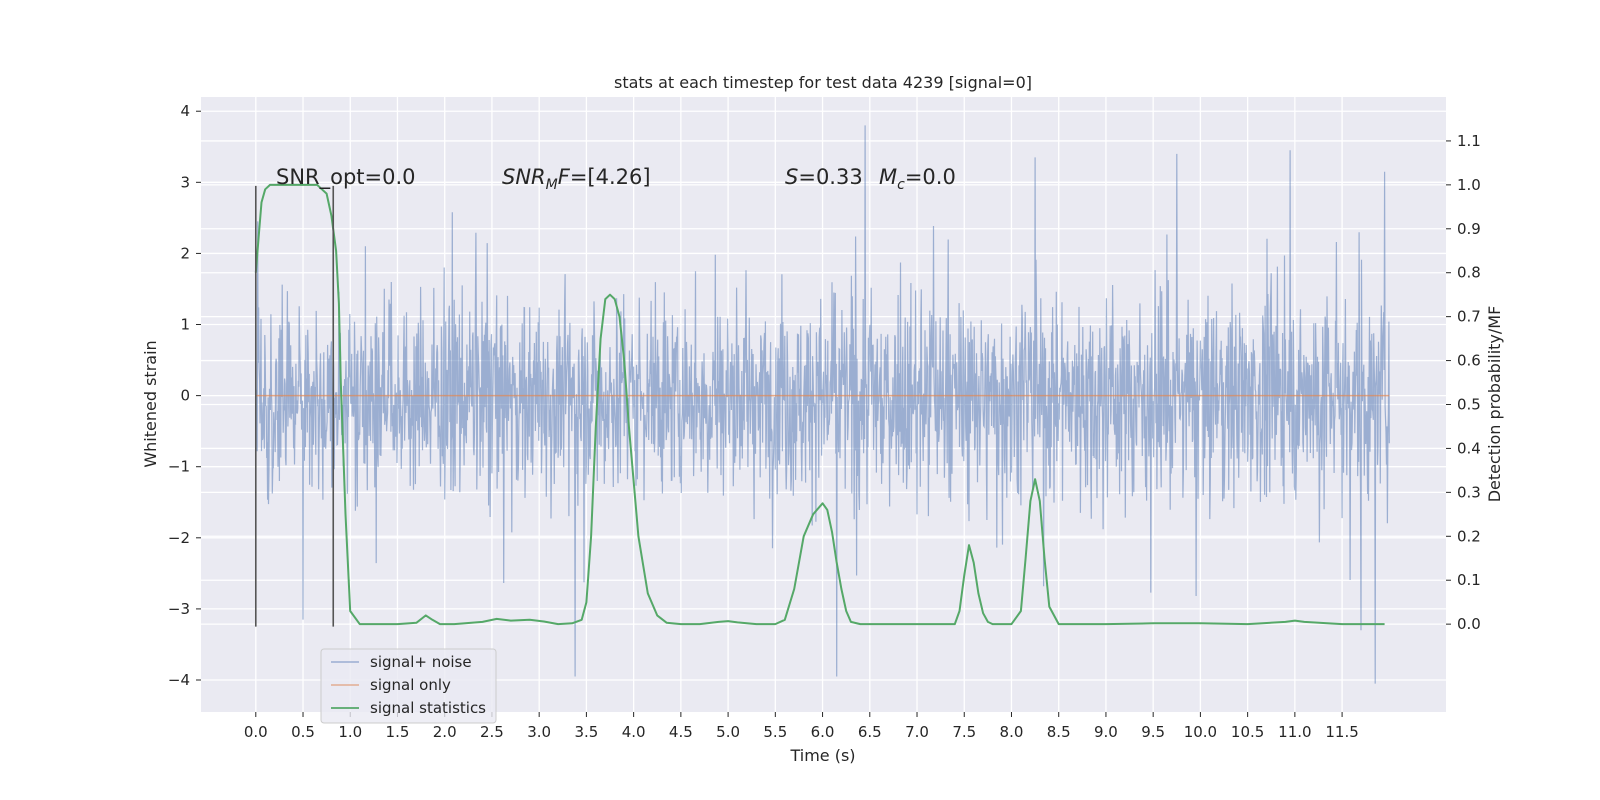 The height and width of the screenshot is (800, 1600). Describe the element at coordinates (350, 732) in the screenshot. I see `x-tick-label: 1.0` at that location.